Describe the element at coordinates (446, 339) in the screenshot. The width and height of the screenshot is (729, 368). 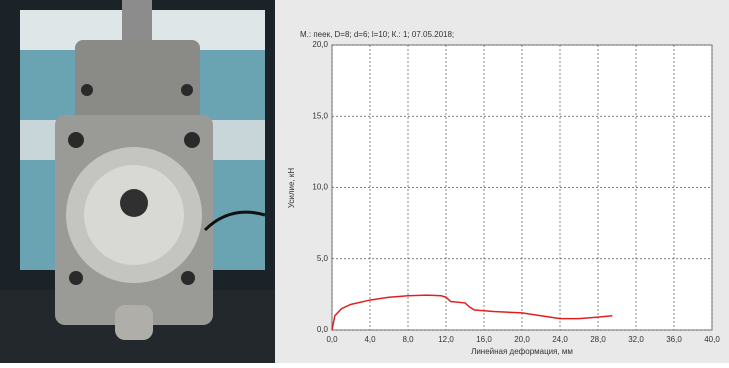
I see `x-tick-label: 12,0` at that location.